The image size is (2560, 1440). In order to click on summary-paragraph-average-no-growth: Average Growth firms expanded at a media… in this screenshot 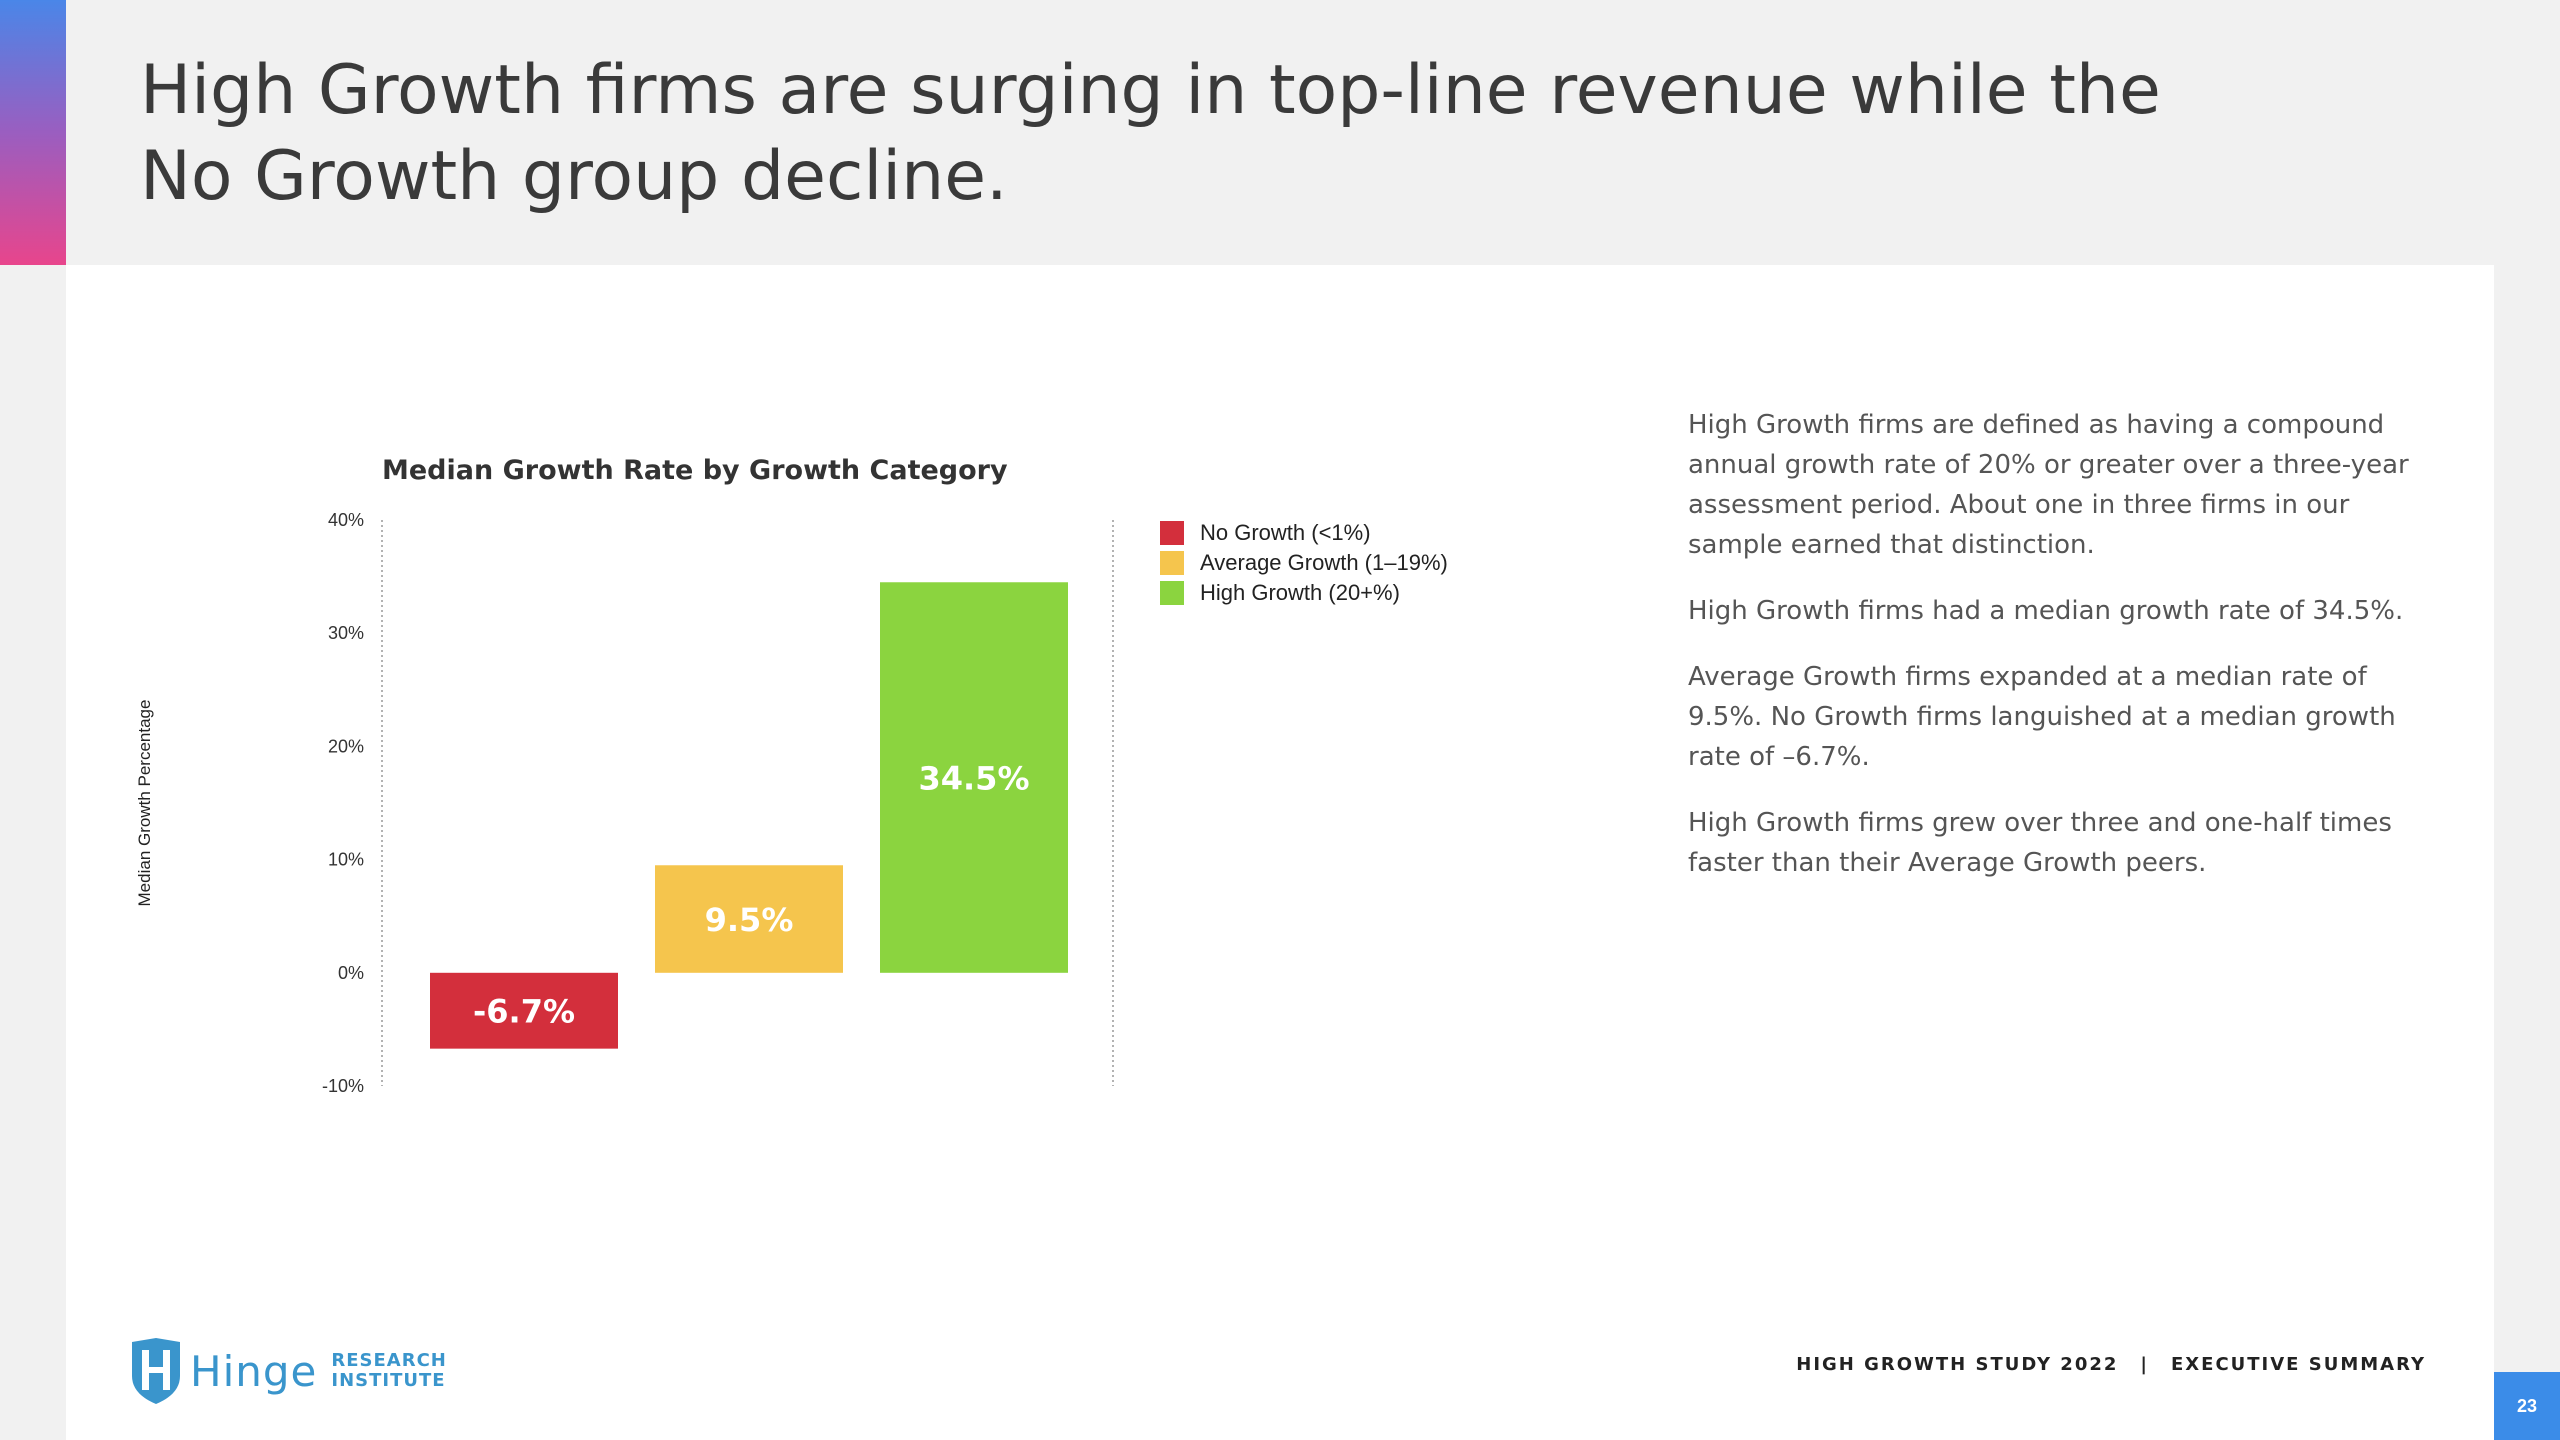, I will do `click(2042, 717)`.